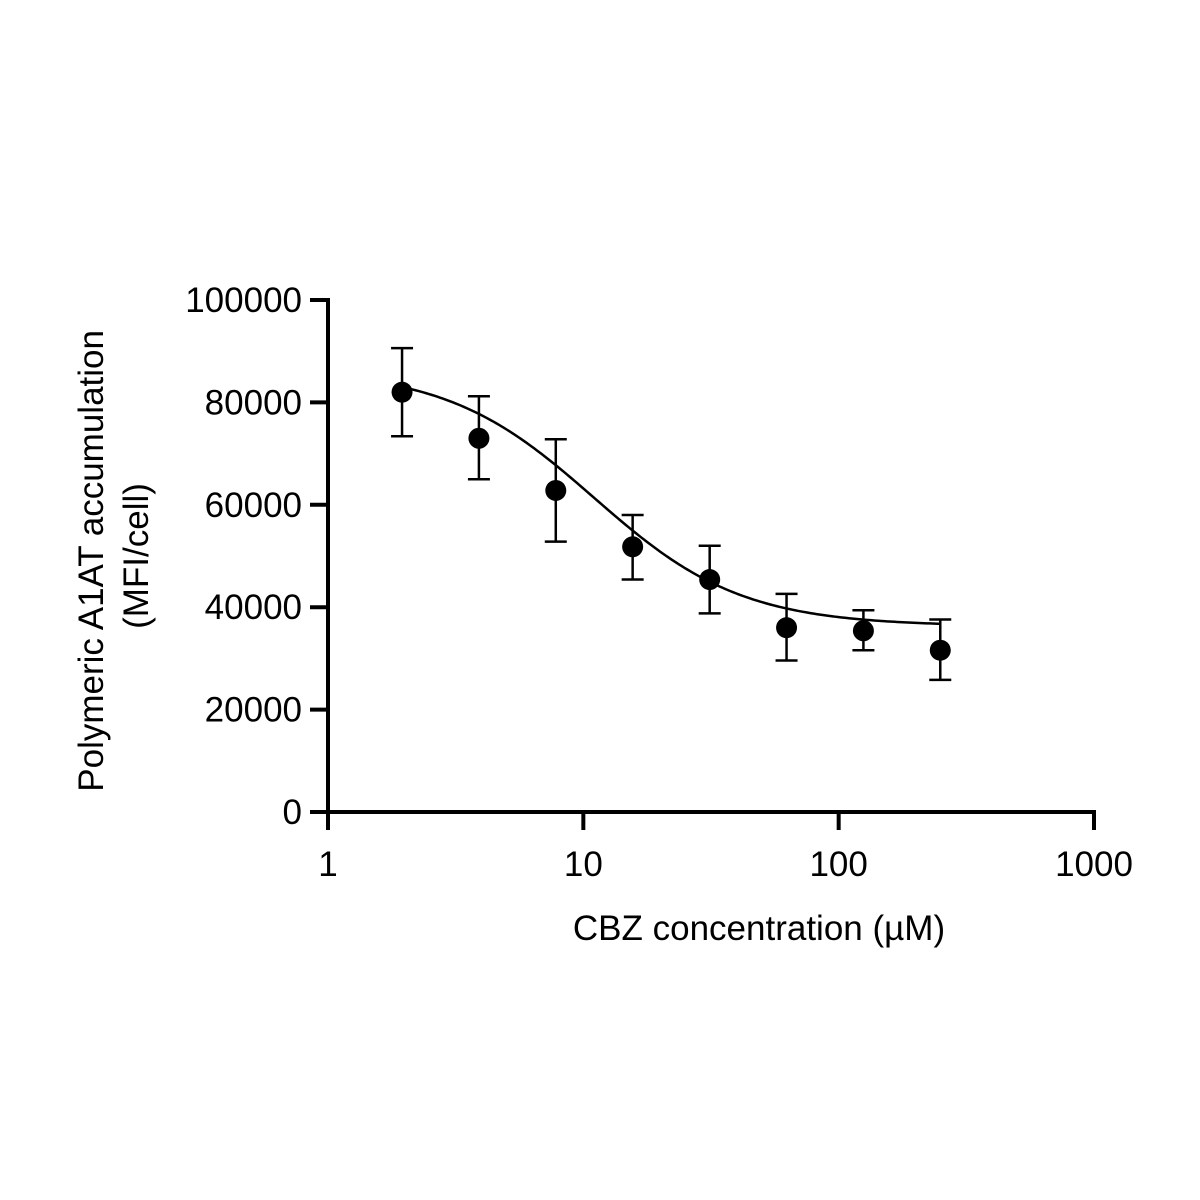  I want to click on x-tick-label: 10, so click(583, 864).